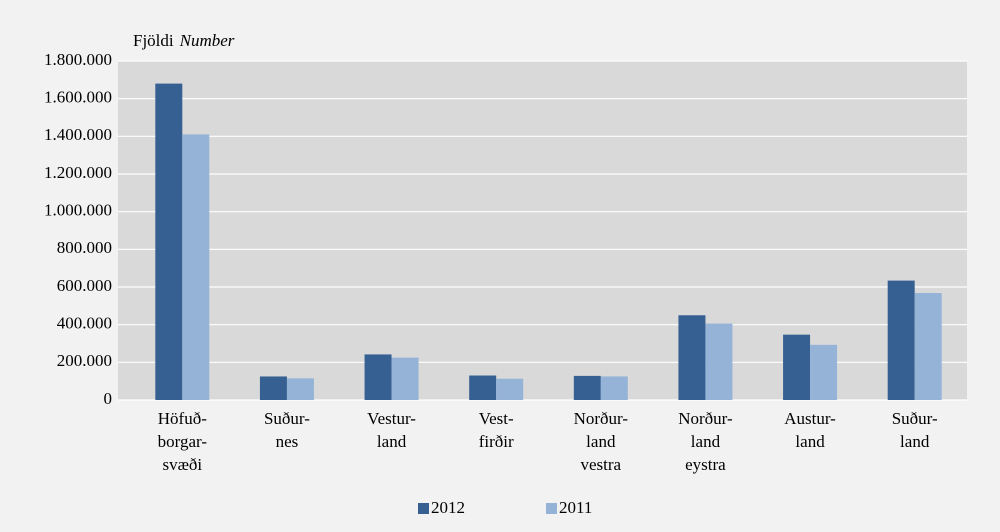 The width and height of the screenshot is (1000, 532). Describe the element at coordinates (78, 97) in the screenshot. I see `y-tick-label: 1.600.000` at that location.